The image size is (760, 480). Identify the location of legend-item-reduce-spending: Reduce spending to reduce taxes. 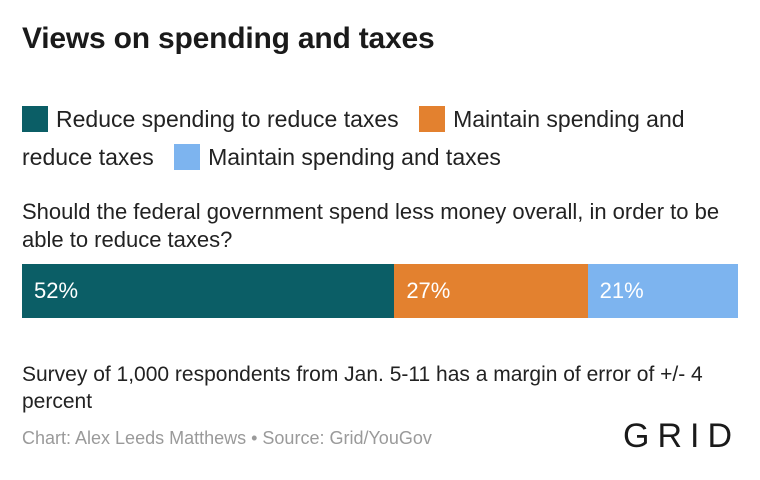
(217, 119).